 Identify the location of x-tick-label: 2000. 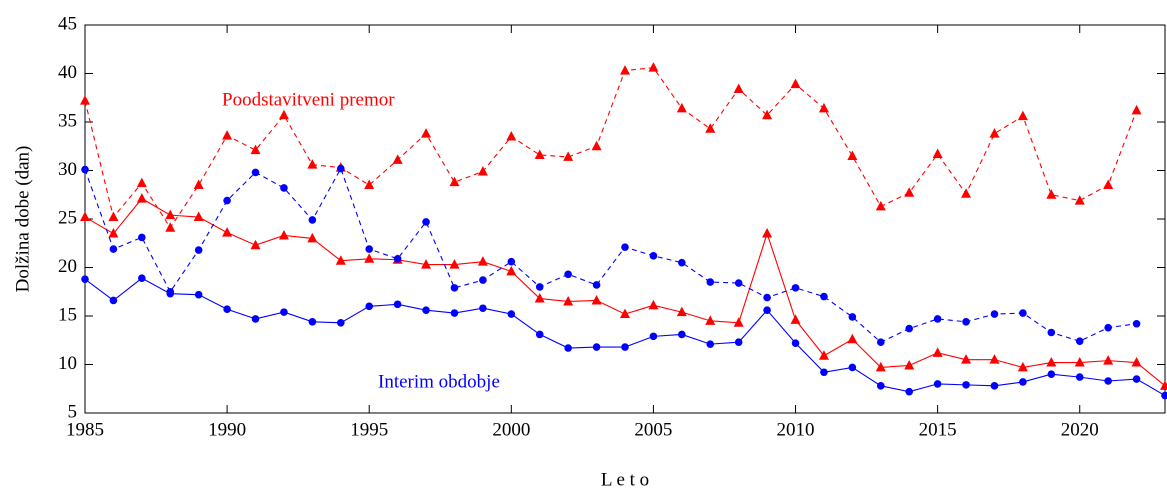
(511, 429).